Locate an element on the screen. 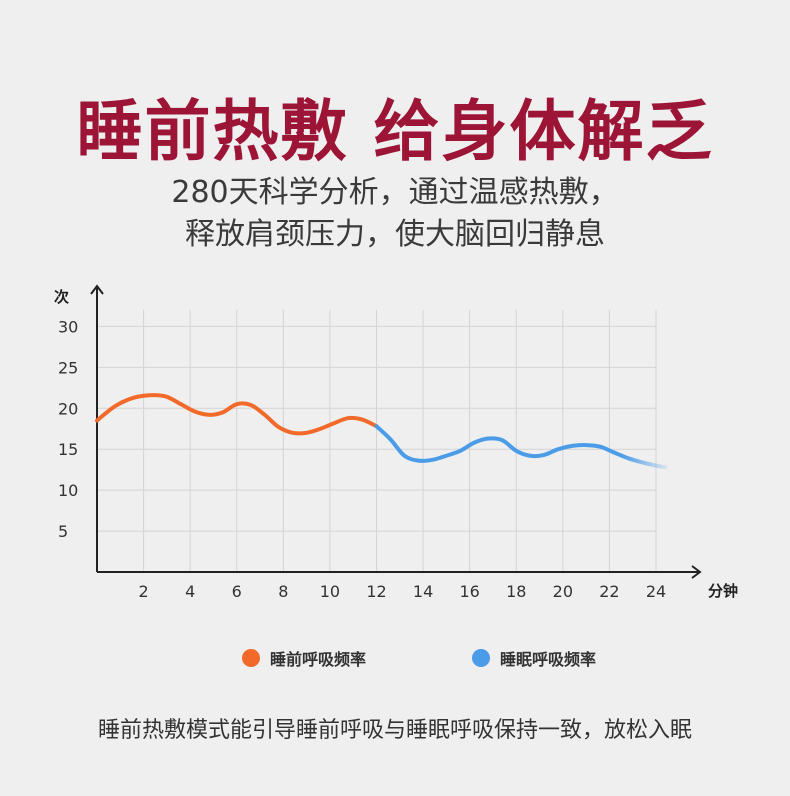 The height and width of the screenshot is (796, 790). y-tick-label: 25 is located at coordinates (68, 367).